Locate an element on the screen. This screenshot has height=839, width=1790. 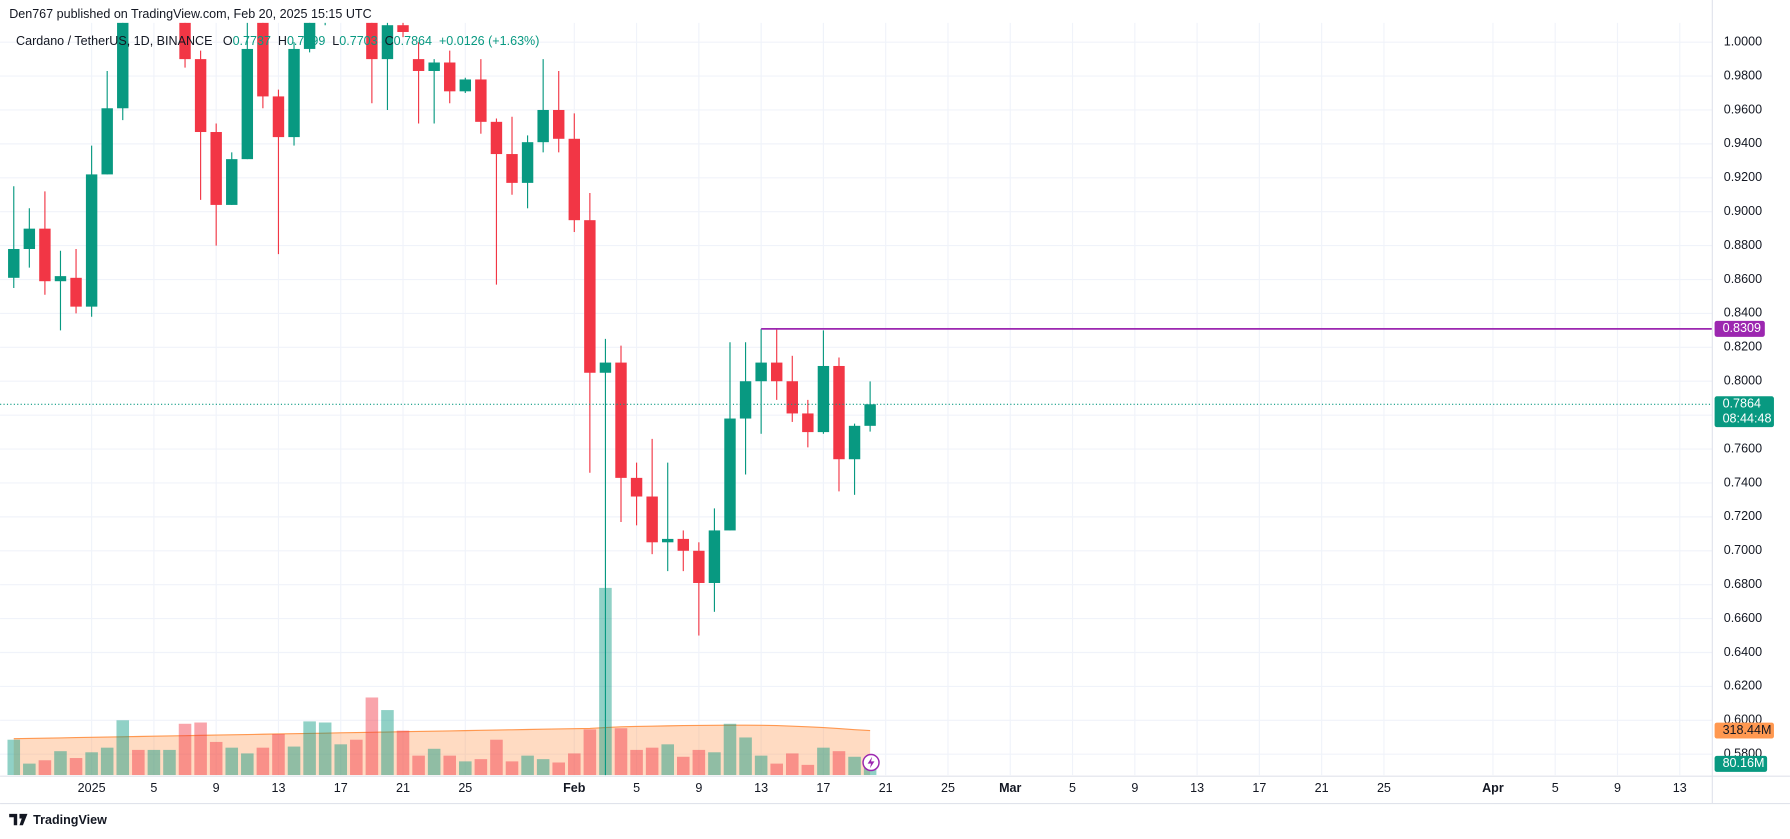
legend-label: O is located at coordinates (228, 42).